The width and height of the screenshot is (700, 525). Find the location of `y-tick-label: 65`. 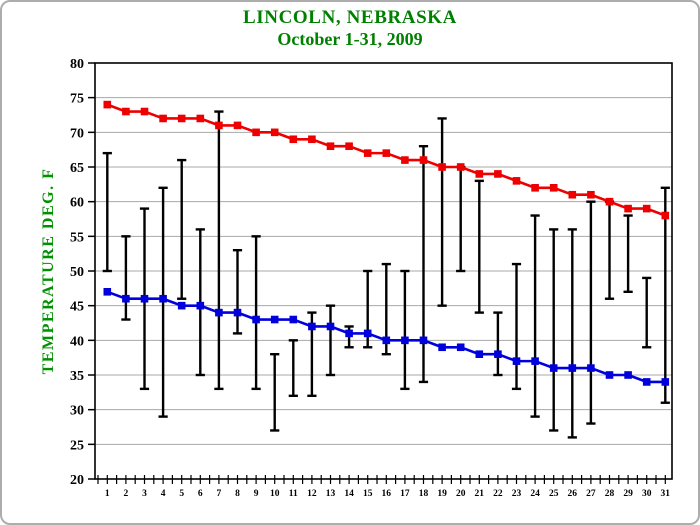

y-tick-label: 65 is located at coordinates (77, 168).